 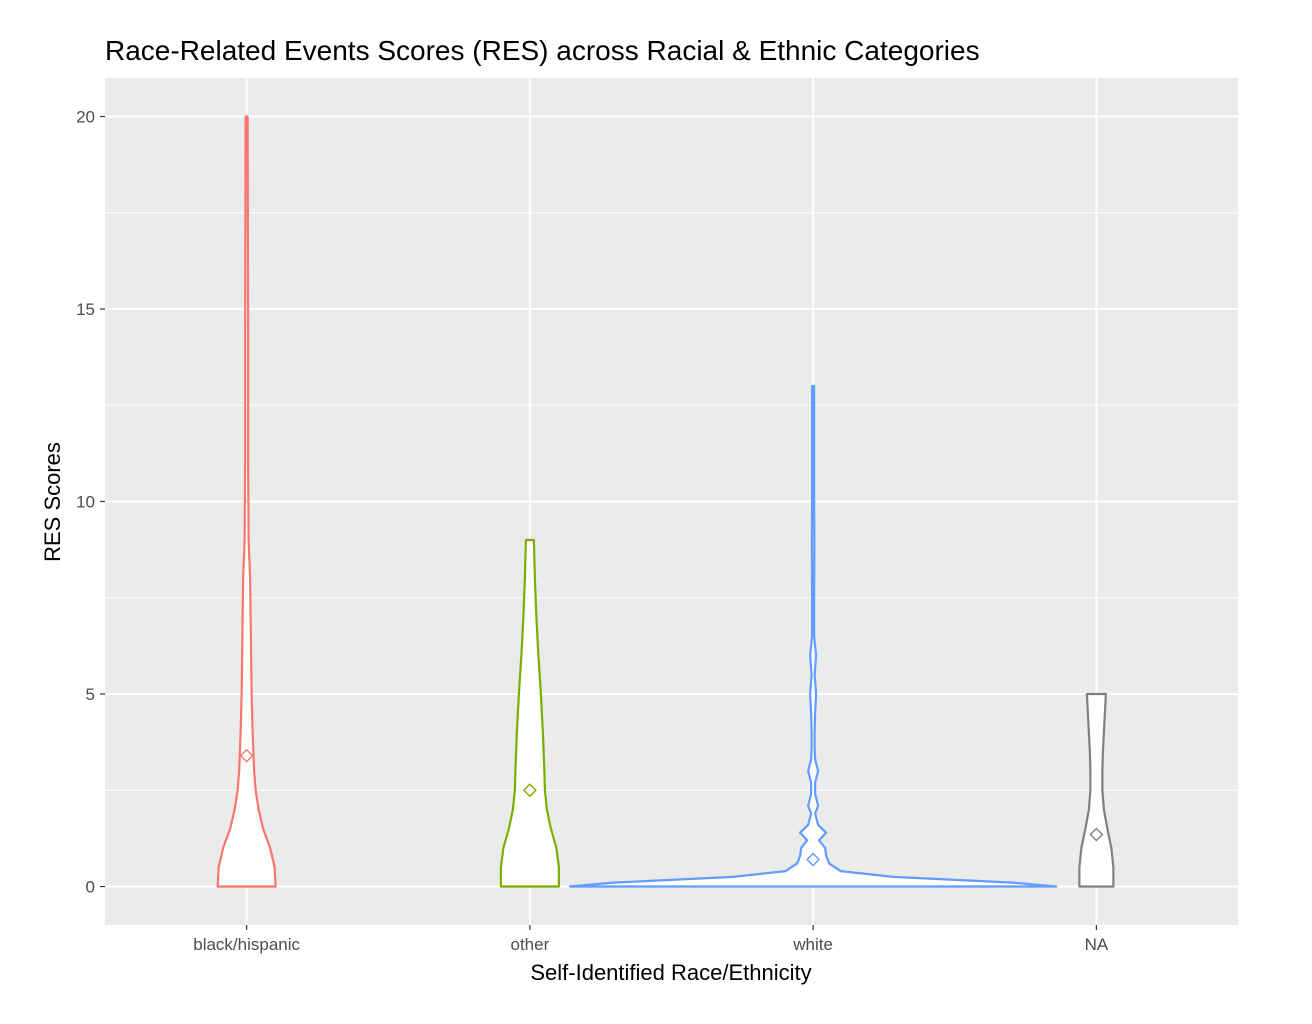 What do you see at coordinates (671, 807) in the screenshot?
I see `mean-marker-layer` at bounding box center [671, 807].